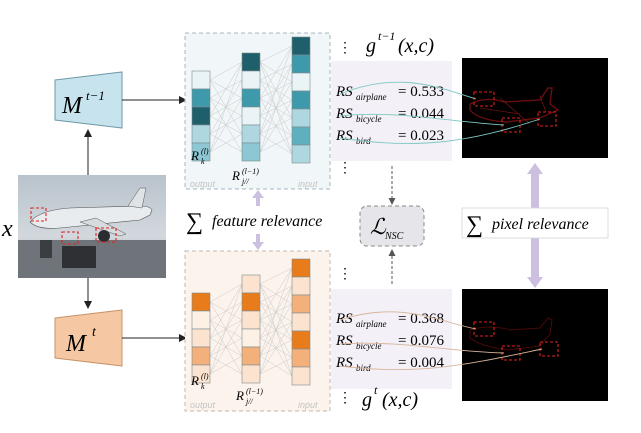  Describe the element at coordinates (88, 100) in the screenshot. I see `model-prev: M t−1` at that location.